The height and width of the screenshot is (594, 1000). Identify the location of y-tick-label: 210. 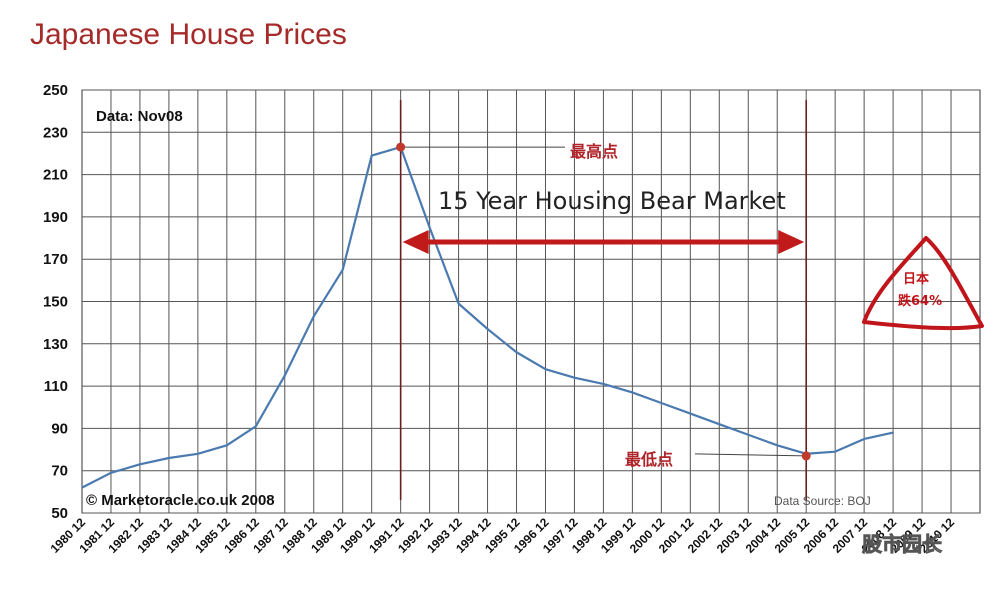
(55, 175).